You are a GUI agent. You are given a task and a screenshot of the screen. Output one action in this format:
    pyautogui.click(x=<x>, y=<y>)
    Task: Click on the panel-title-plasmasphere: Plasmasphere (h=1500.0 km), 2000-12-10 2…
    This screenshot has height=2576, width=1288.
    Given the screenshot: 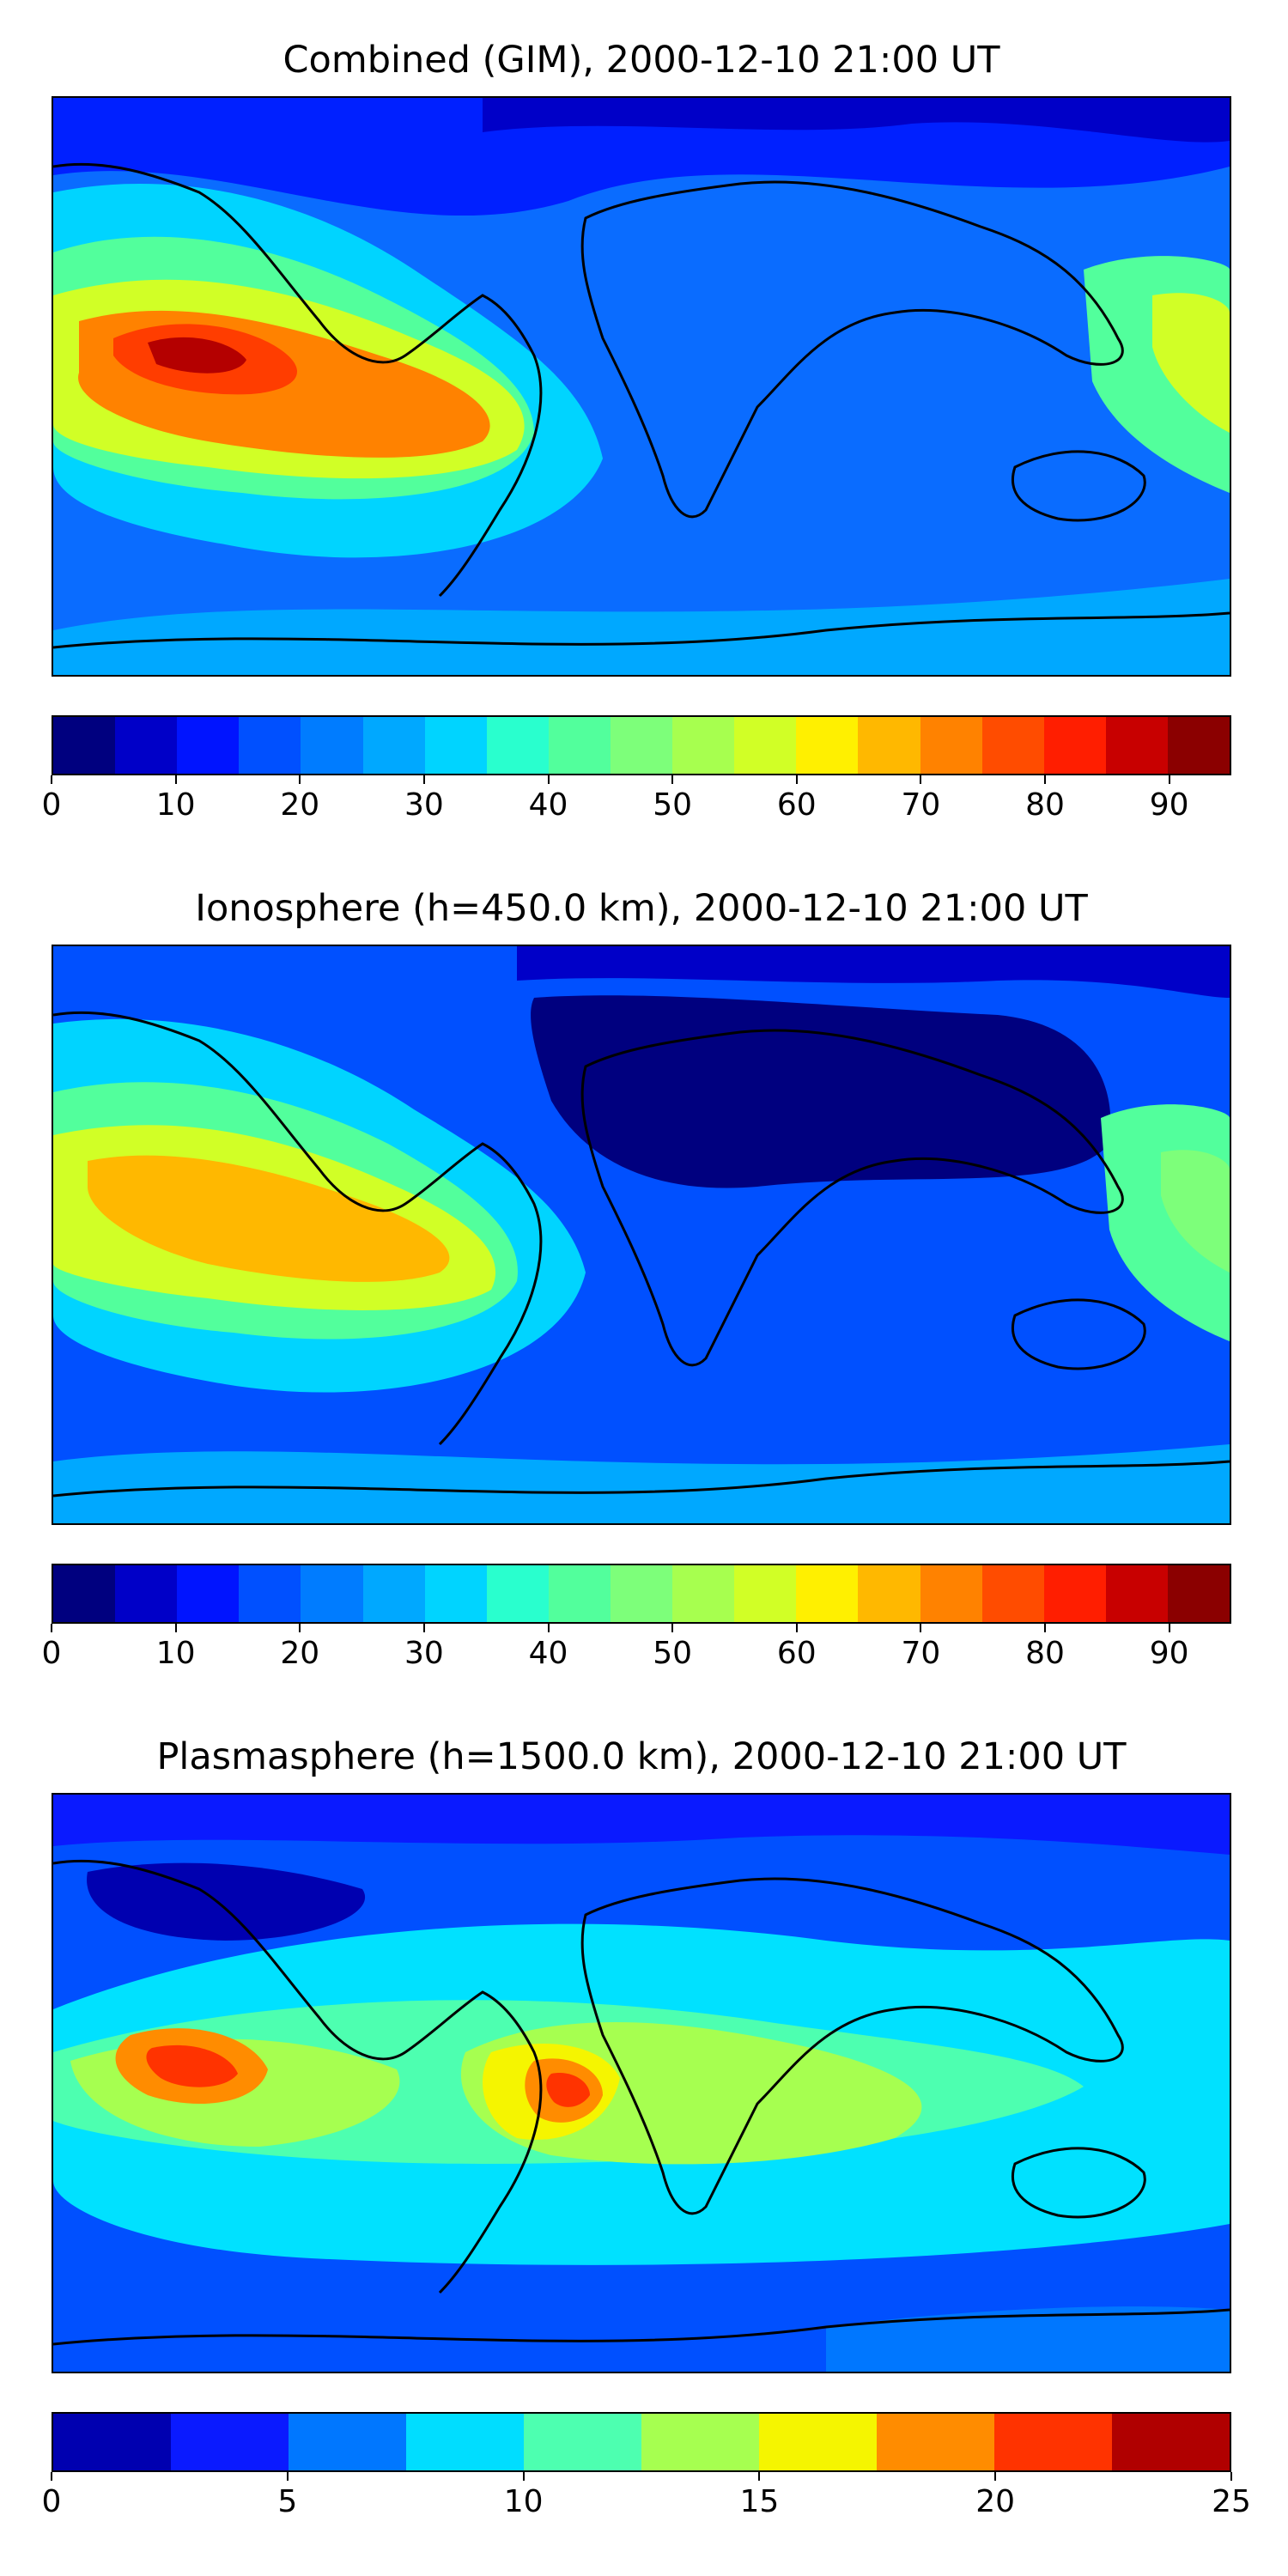 What is the action you would take?
    pyautogui.click(x=641, y=1756)
    